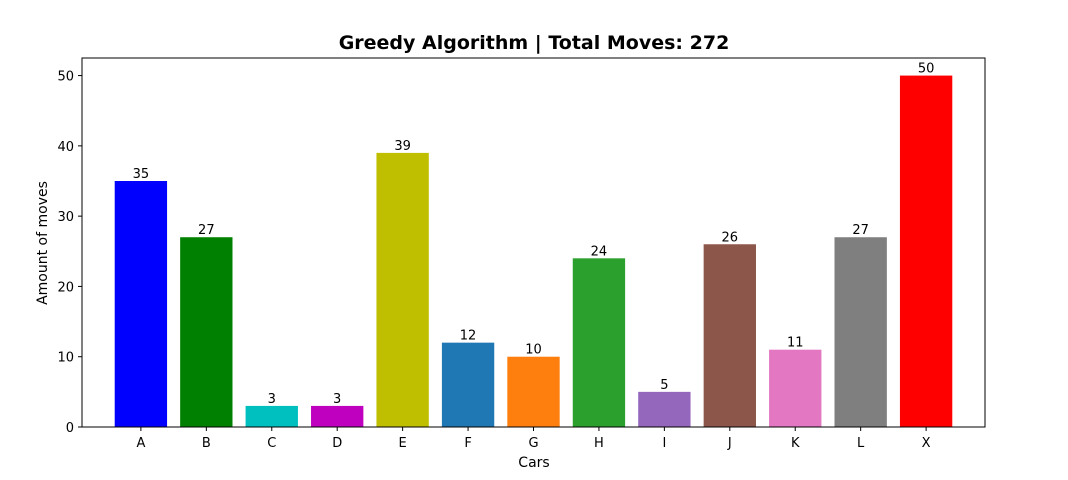 Image resolution: width=1068 pixels, height=480 pixels. I want to click on x-tick-label-I: I, so click(664, 443).